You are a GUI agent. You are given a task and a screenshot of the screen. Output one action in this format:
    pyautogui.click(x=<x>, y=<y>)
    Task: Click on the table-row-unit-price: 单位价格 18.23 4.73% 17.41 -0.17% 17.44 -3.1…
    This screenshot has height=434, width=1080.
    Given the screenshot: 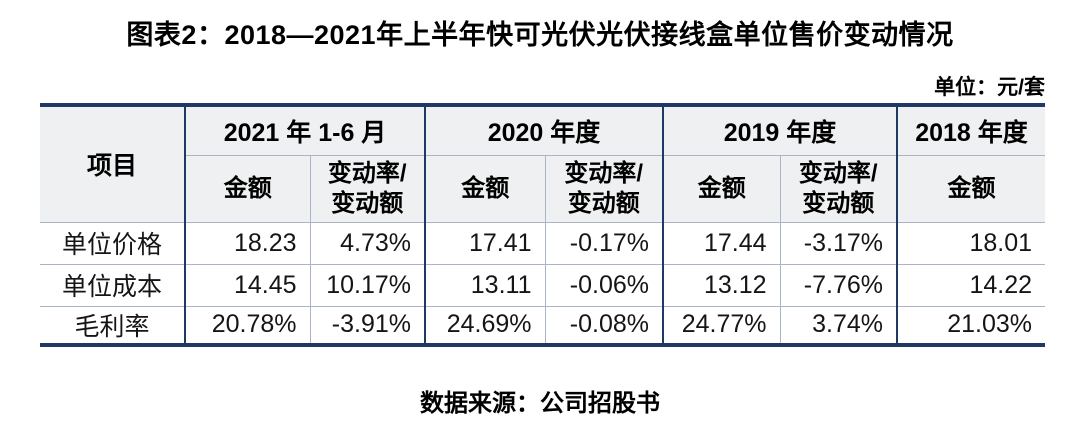 What is the action you would take?
    pyautogui.click(x=542, y=242)
    